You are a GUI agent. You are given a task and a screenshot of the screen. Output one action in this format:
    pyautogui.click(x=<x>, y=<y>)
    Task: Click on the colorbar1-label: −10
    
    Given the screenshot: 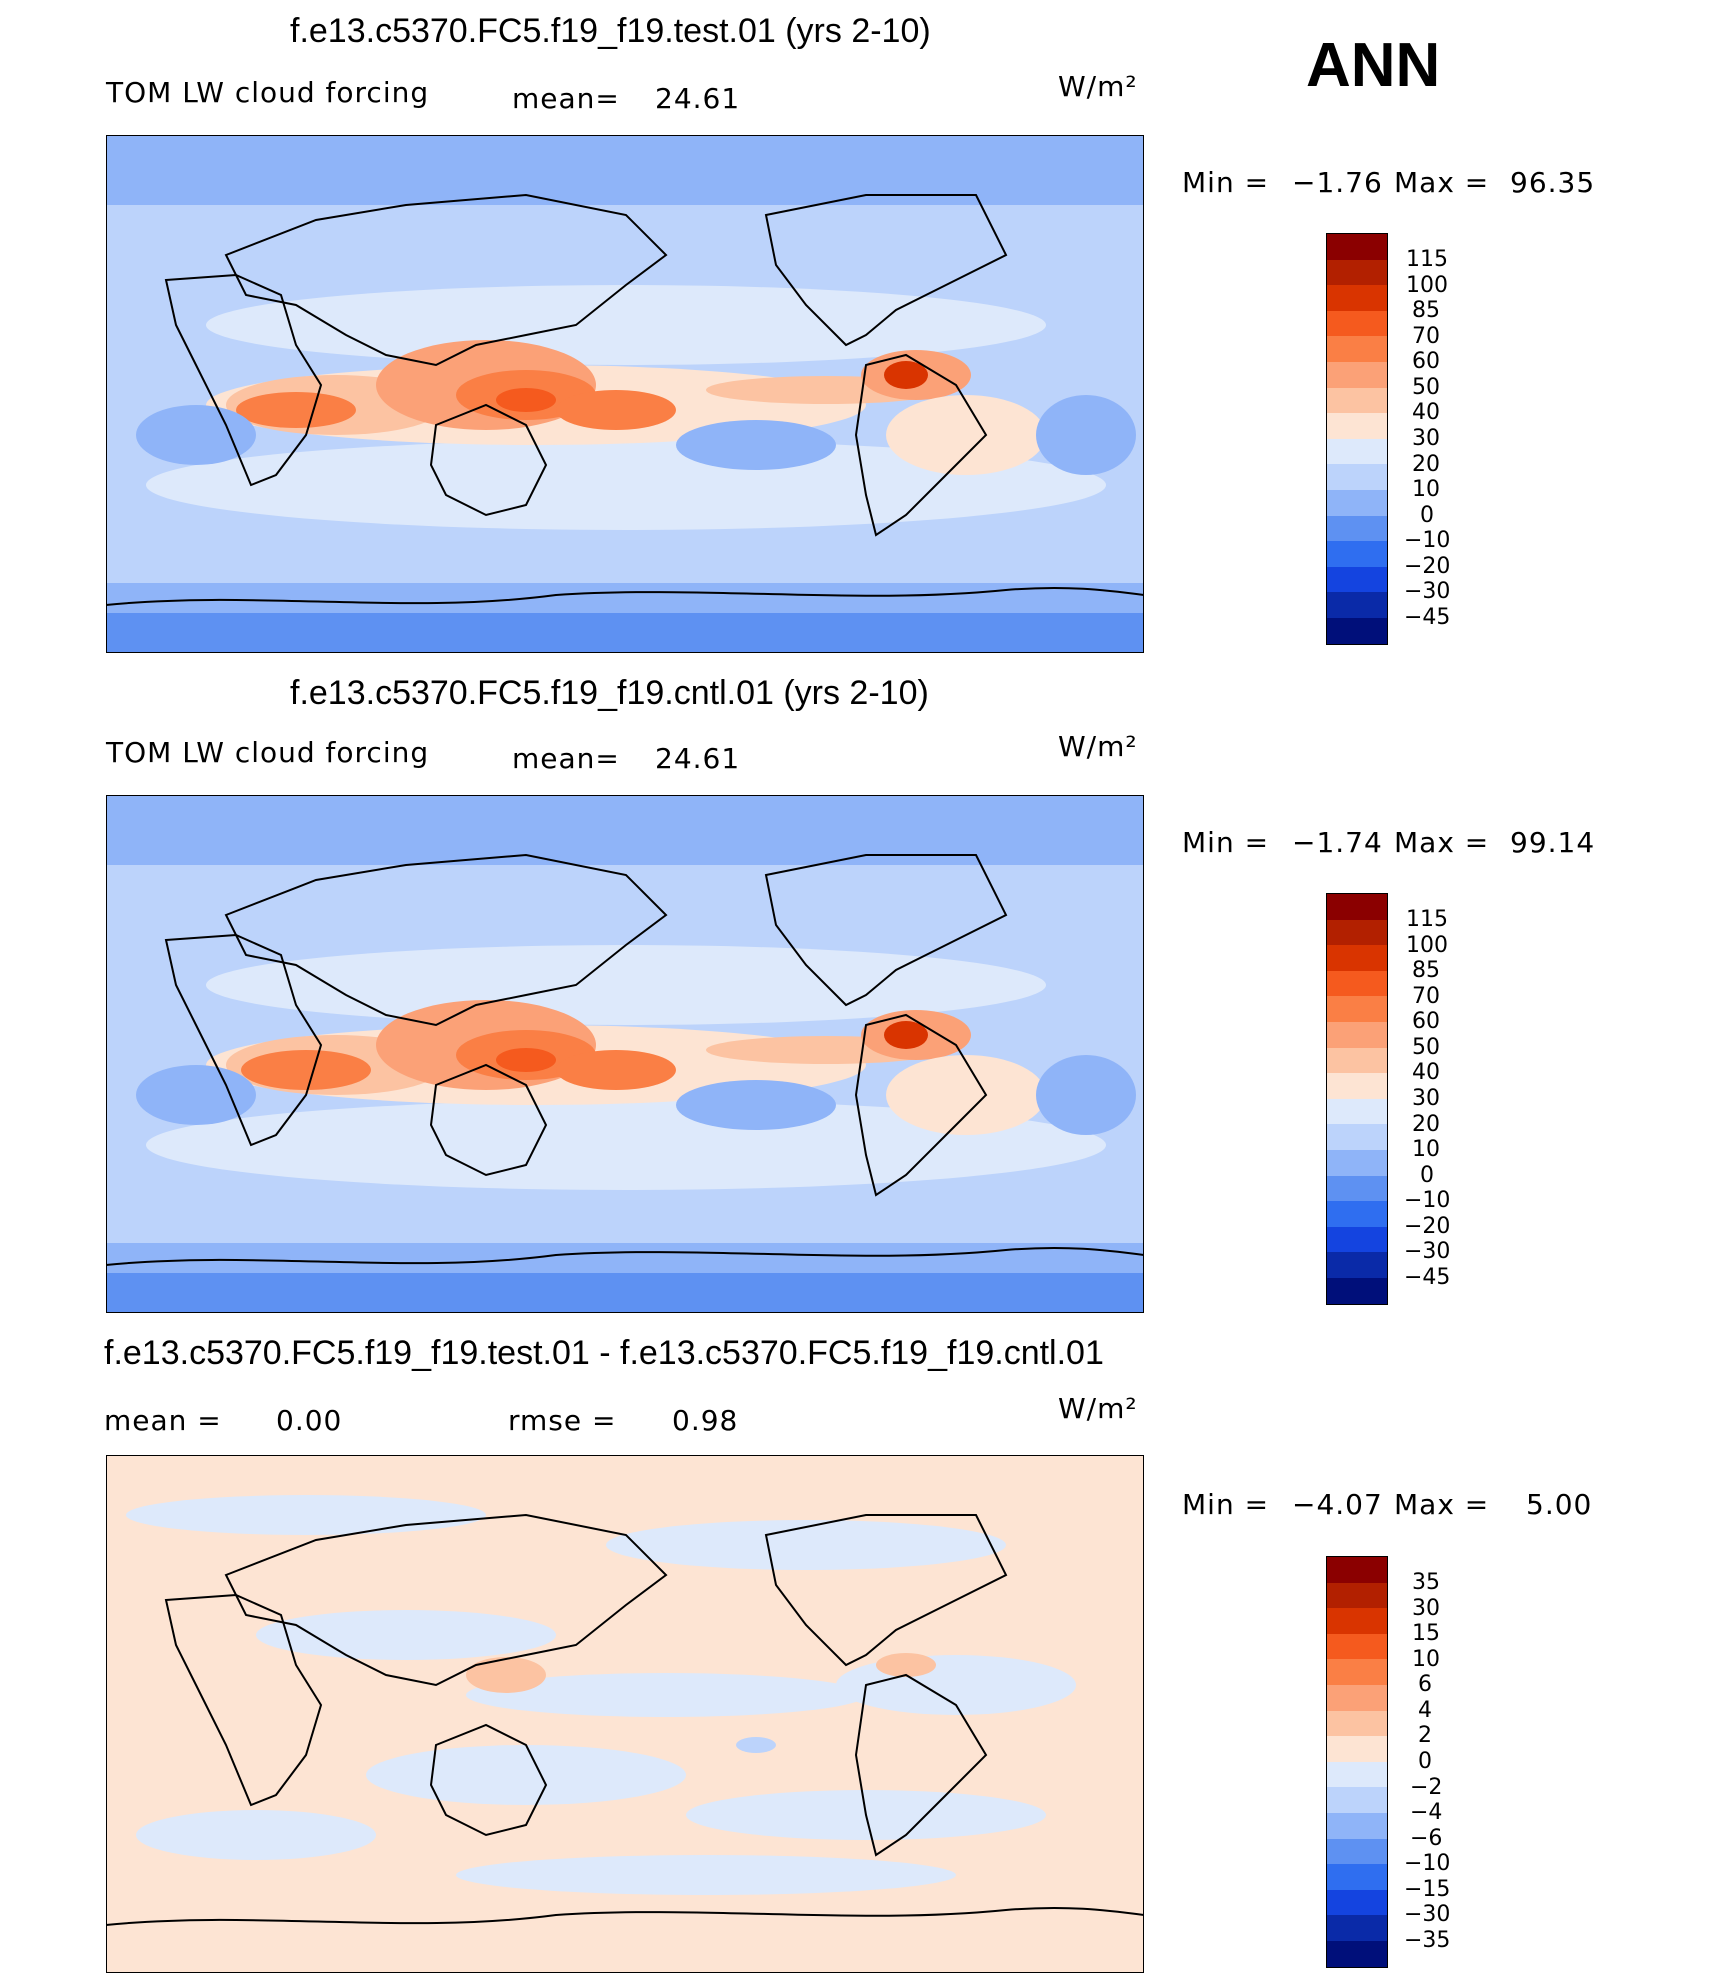 What is the action you would take?
    pyautogui.click(x=1427, y=540)
    